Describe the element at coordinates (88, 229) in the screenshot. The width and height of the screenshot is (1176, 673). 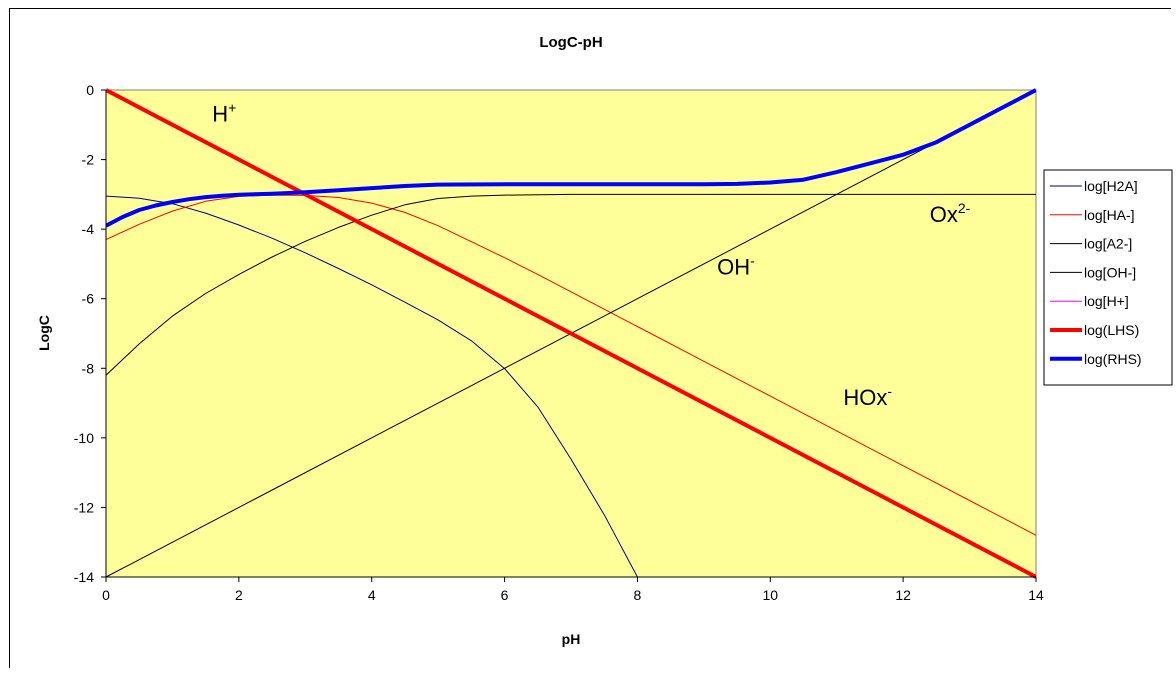
I see `y-tick-label: -4` at that location.